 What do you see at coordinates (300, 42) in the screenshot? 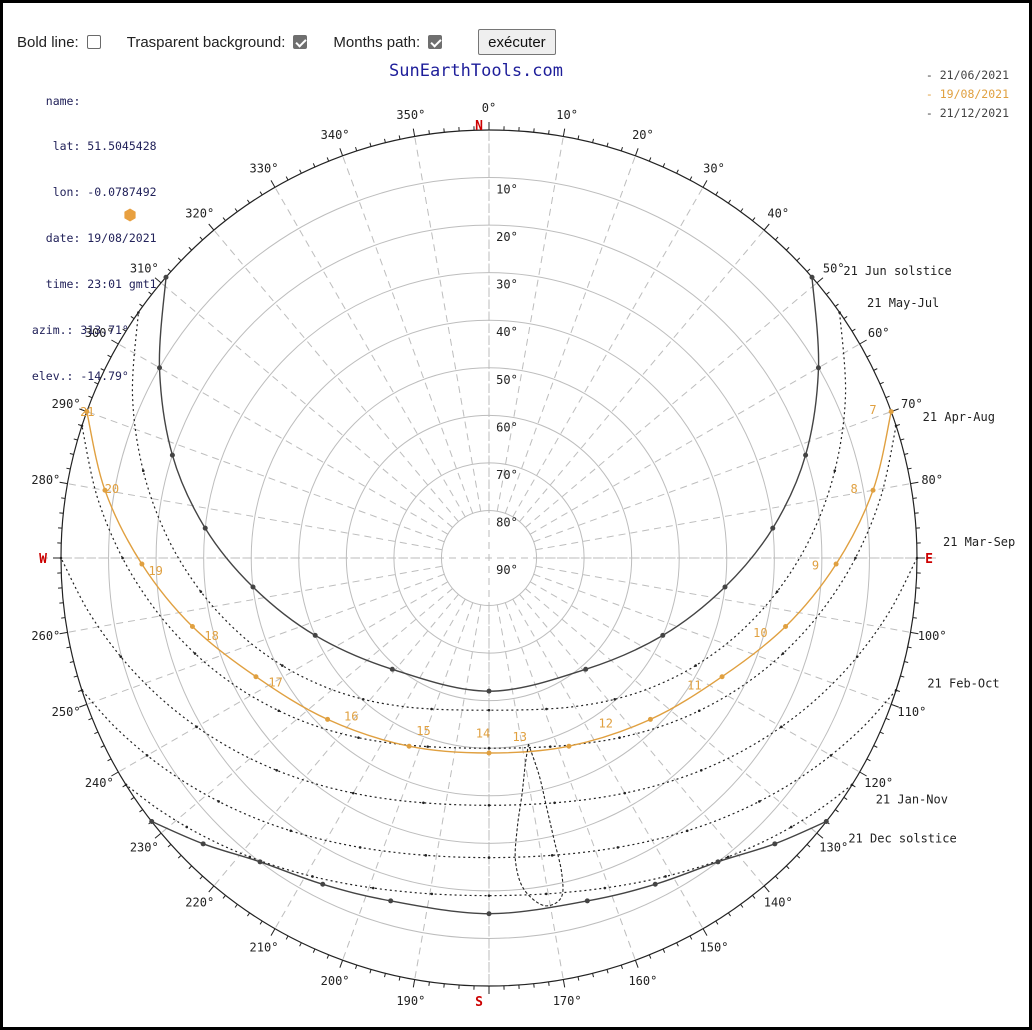
I see `transparent-background-checkbox` at bounding box center [300, 42].